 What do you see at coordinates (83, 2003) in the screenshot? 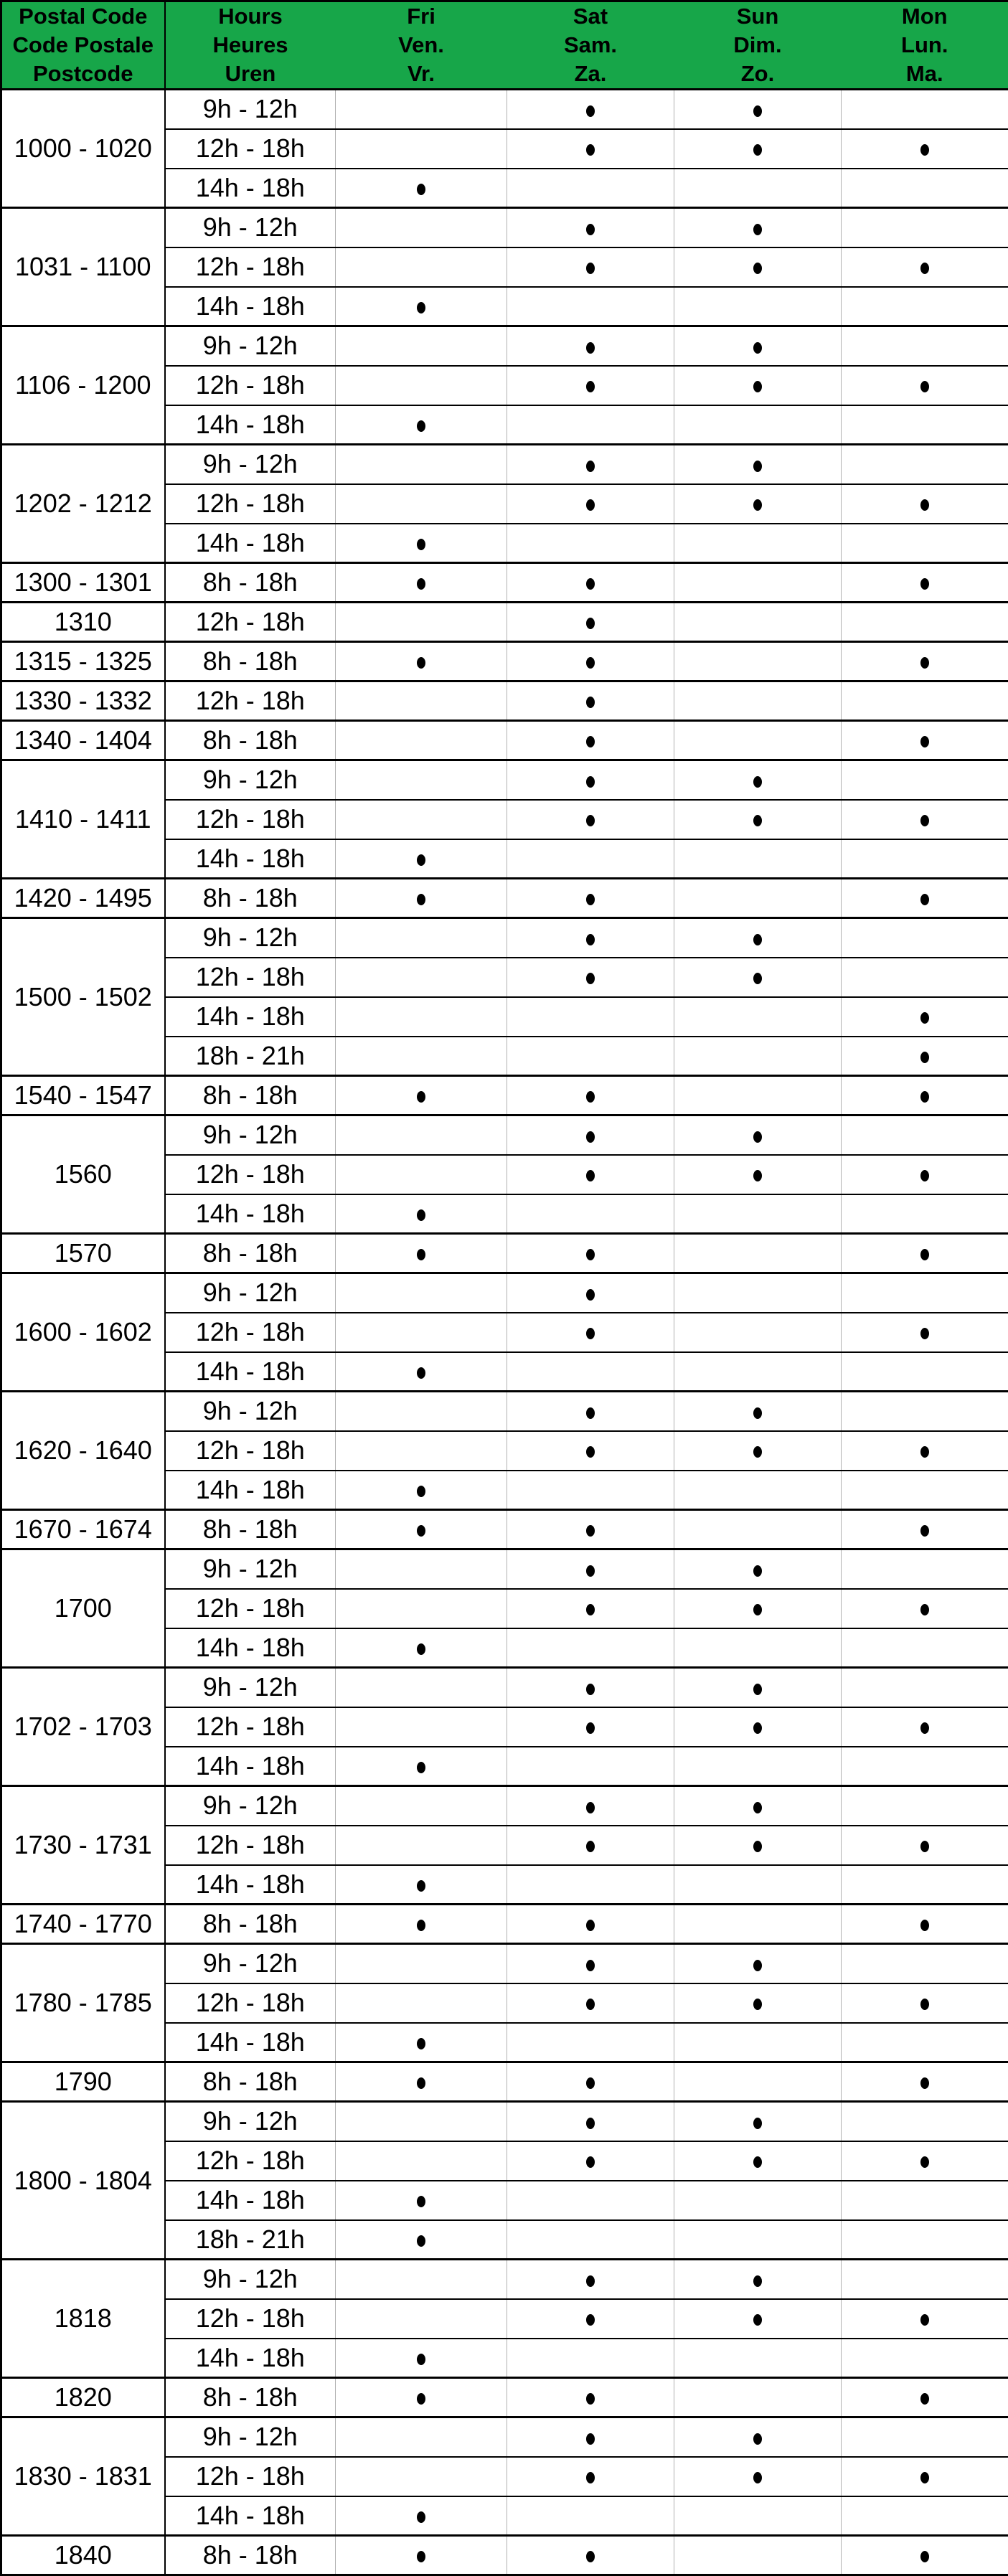
I see `postal-range-cell: 1780 - 1785` at bounding box center [83, 2003].